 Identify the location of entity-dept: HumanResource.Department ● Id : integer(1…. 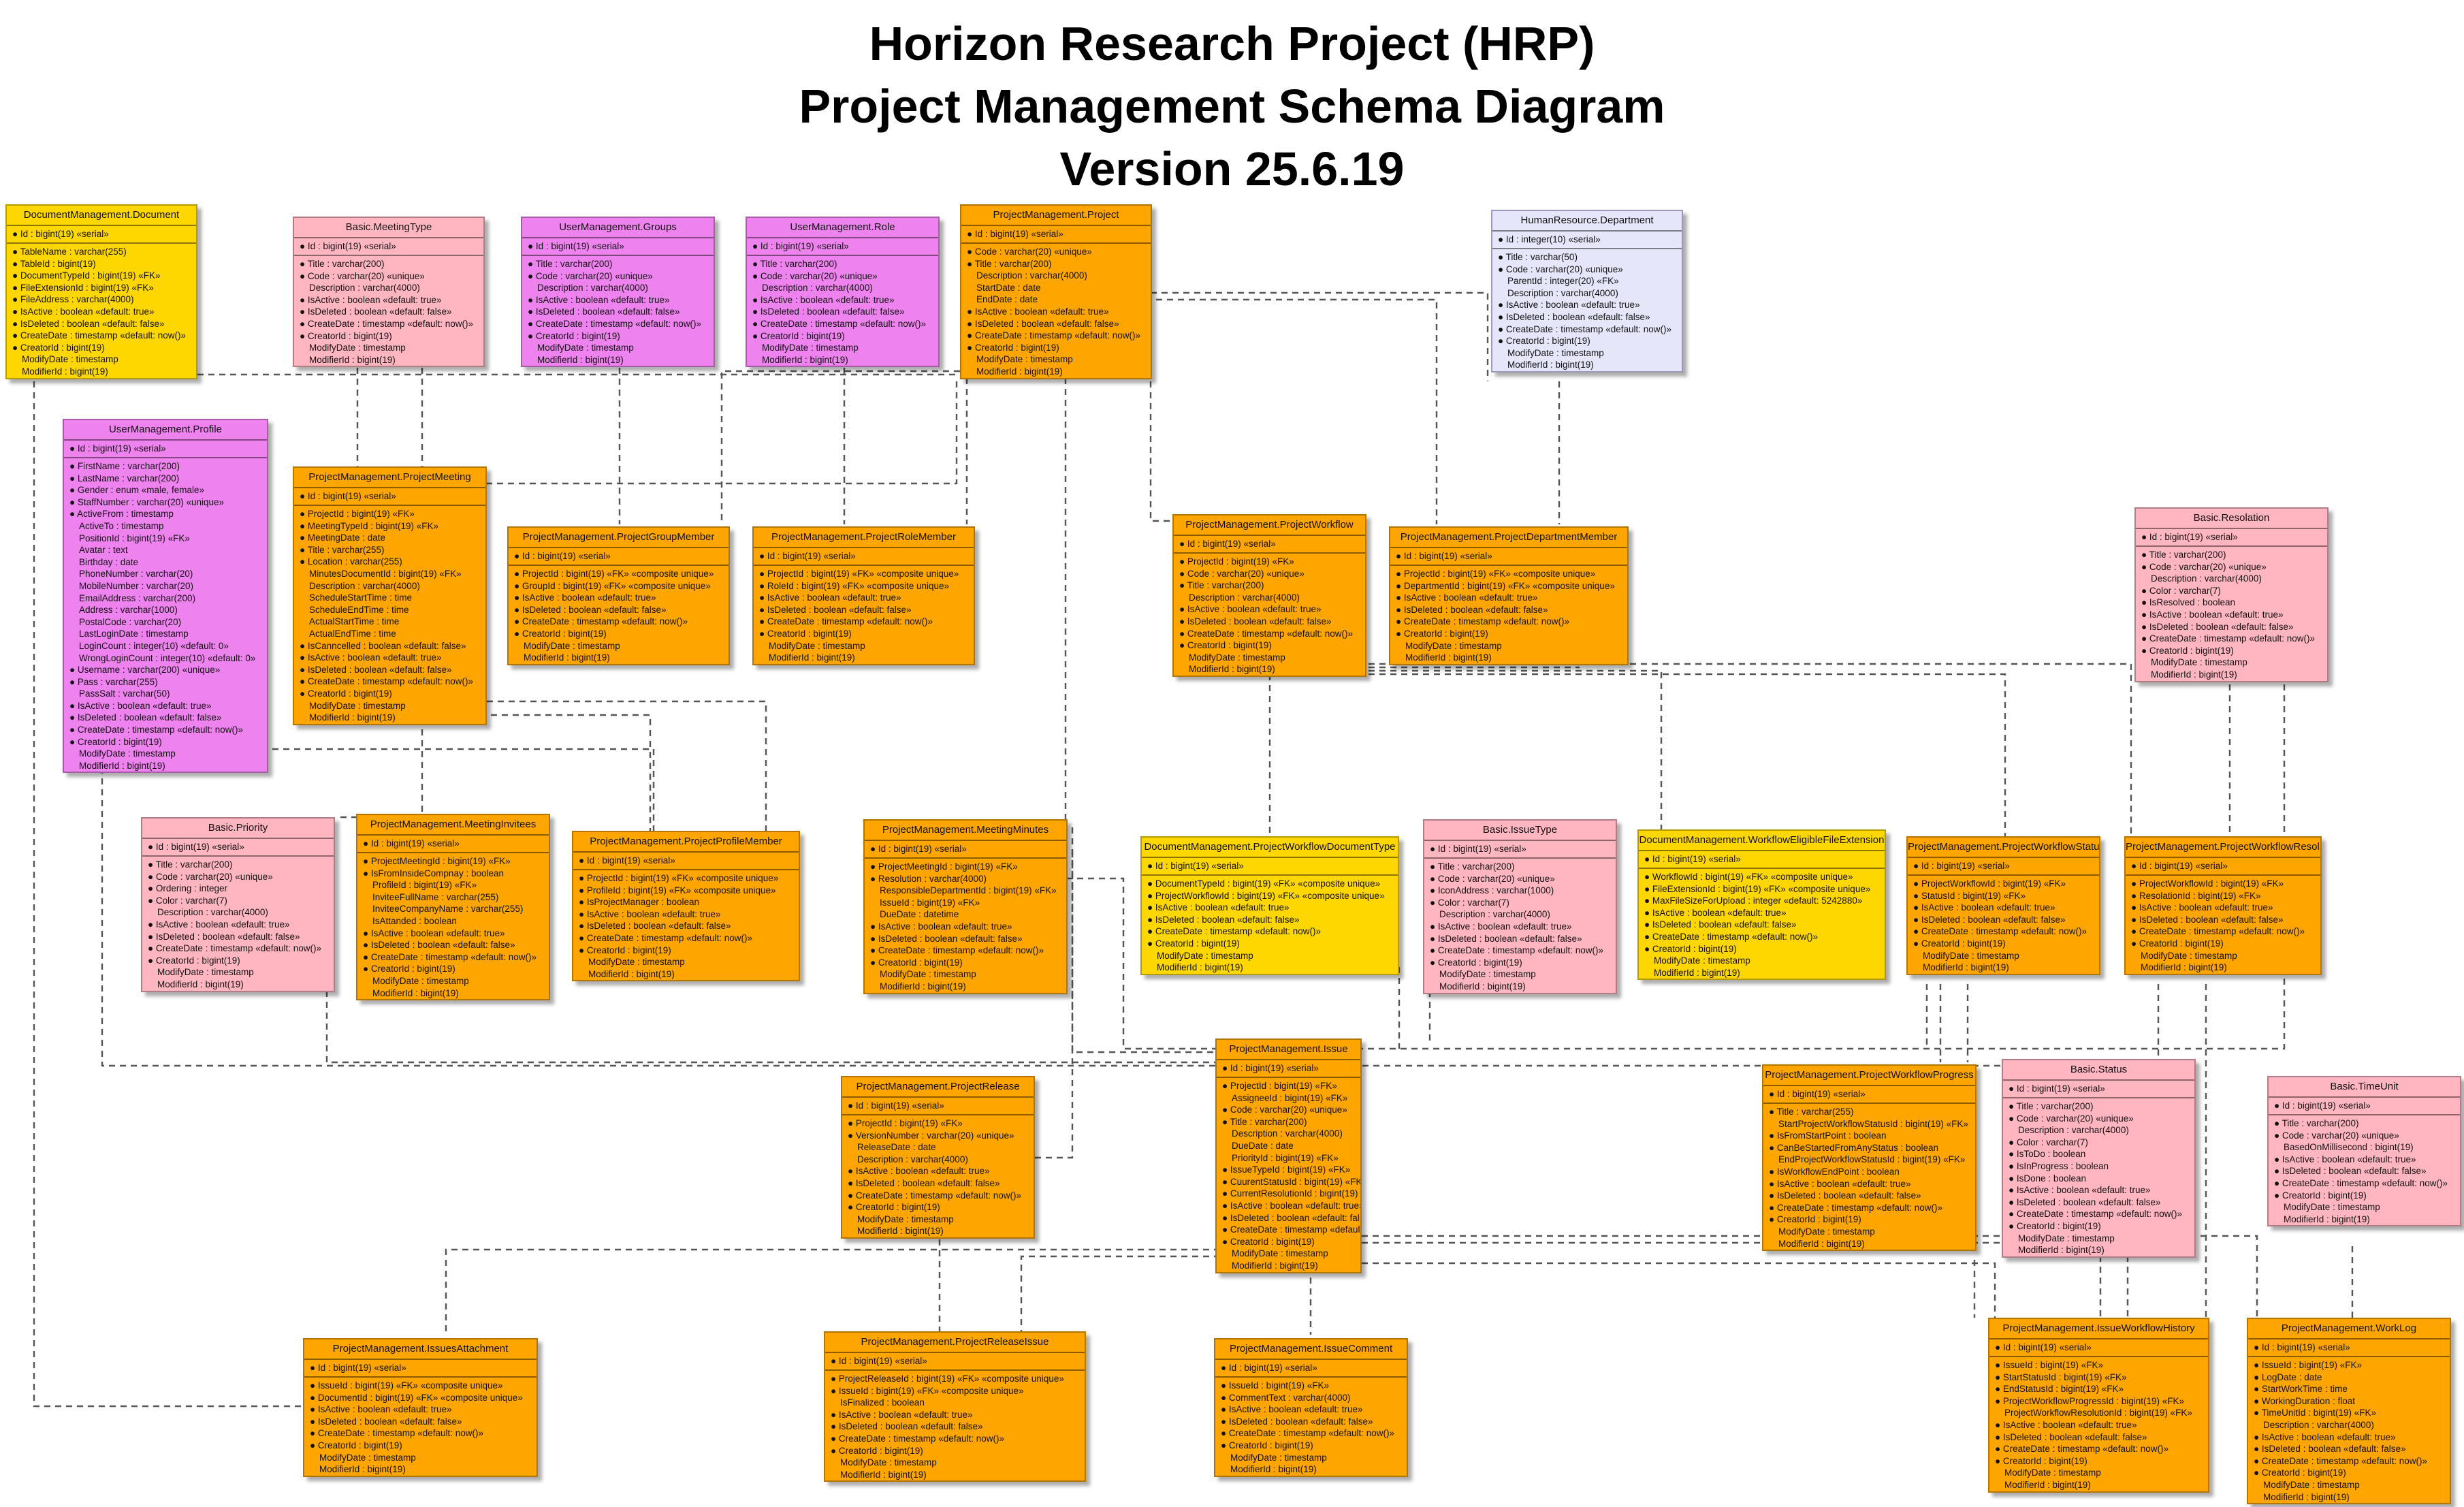
(1587, 291).